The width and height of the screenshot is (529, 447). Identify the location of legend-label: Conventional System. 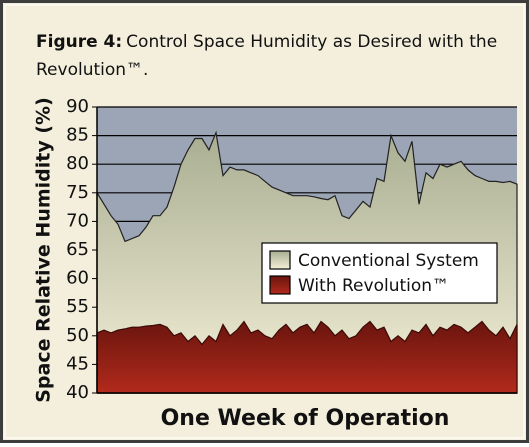
(388, 261).